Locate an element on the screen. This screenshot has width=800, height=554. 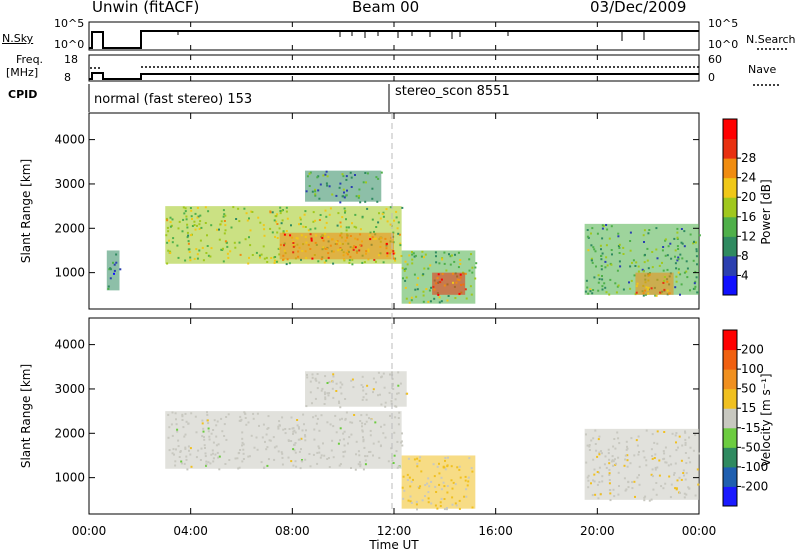
nsky-label: N.Sky is located at coordinates (18, 38).